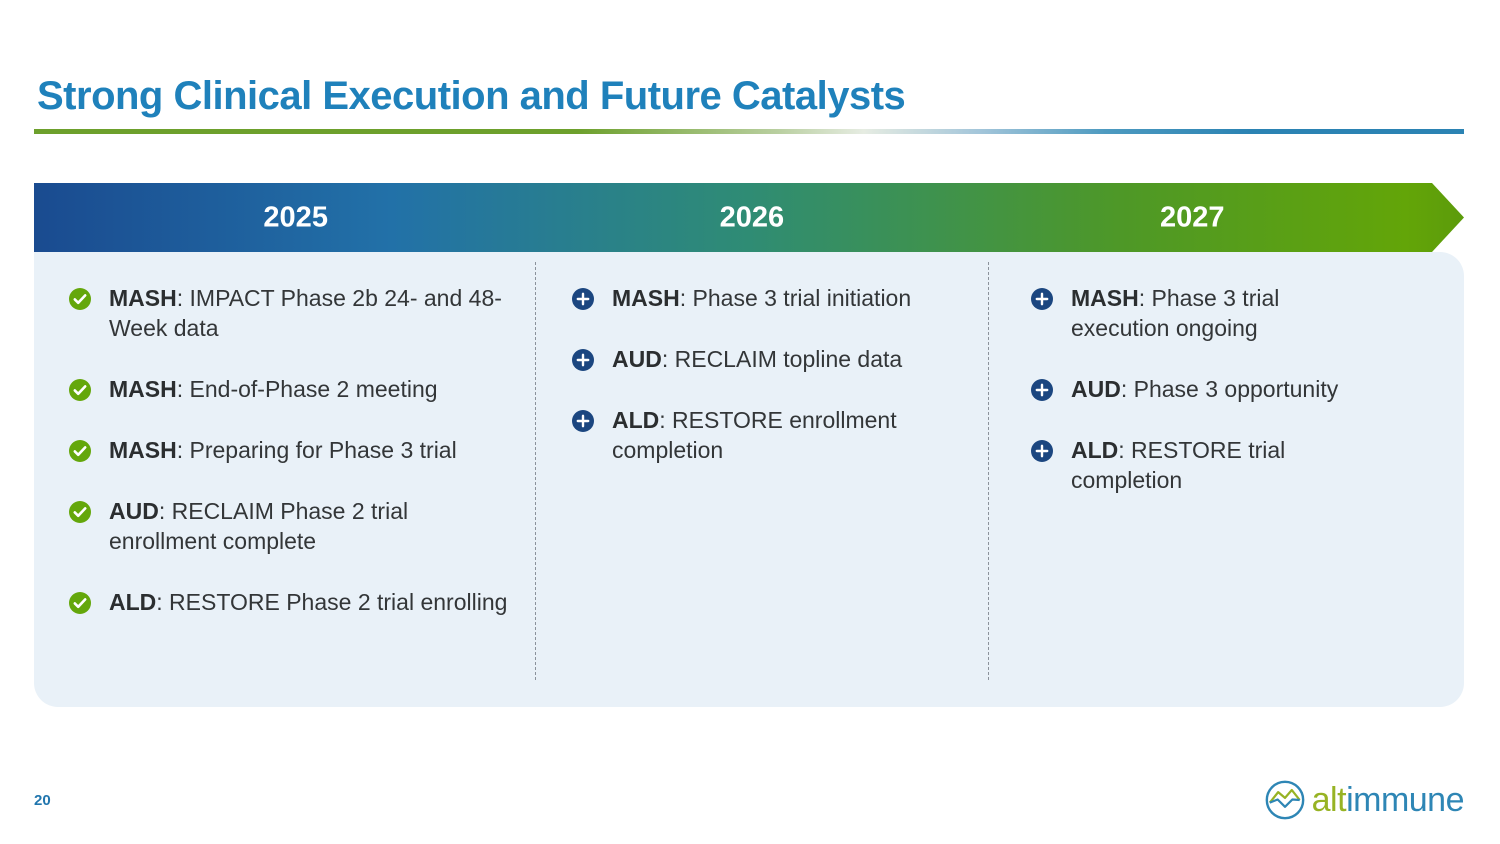 This screenshot has width=1500, height=844. I want to click on item-text: AUD: Phase 3 opportunity, so click(1205, 389).